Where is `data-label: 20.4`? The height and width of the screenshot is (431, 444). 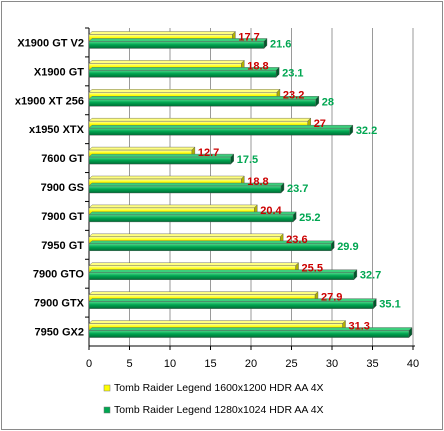
data-label: 20.4 is located at coordinates (271, 211).